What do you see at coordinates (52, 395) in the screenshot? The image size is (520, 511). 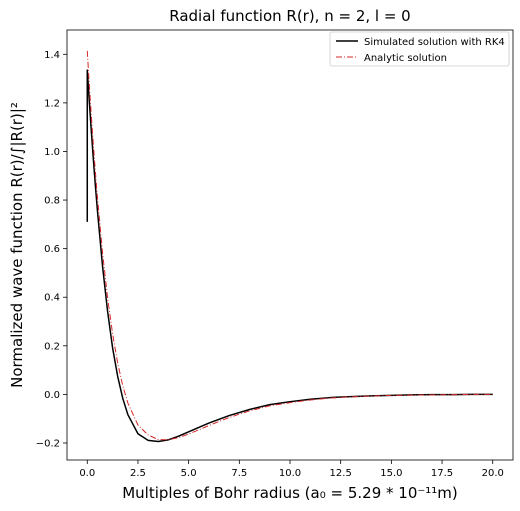 I see `y-tick-label: 0.0` at bounding box center [52, 395].